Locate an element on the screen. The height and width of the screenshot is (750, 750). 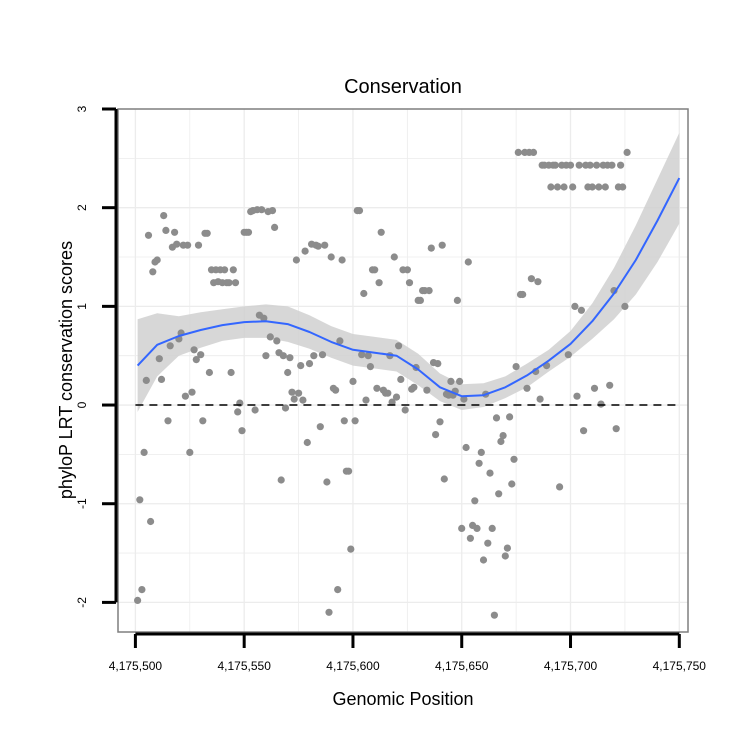
y-tick-label: 2 is located at coordinates (82, 207).